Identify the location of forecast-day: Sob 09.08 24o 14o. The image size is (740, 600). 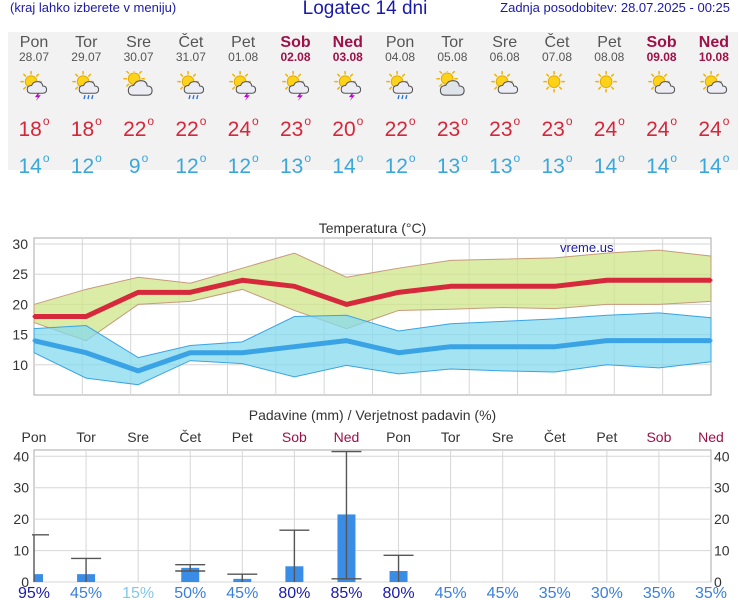
(662, 106).